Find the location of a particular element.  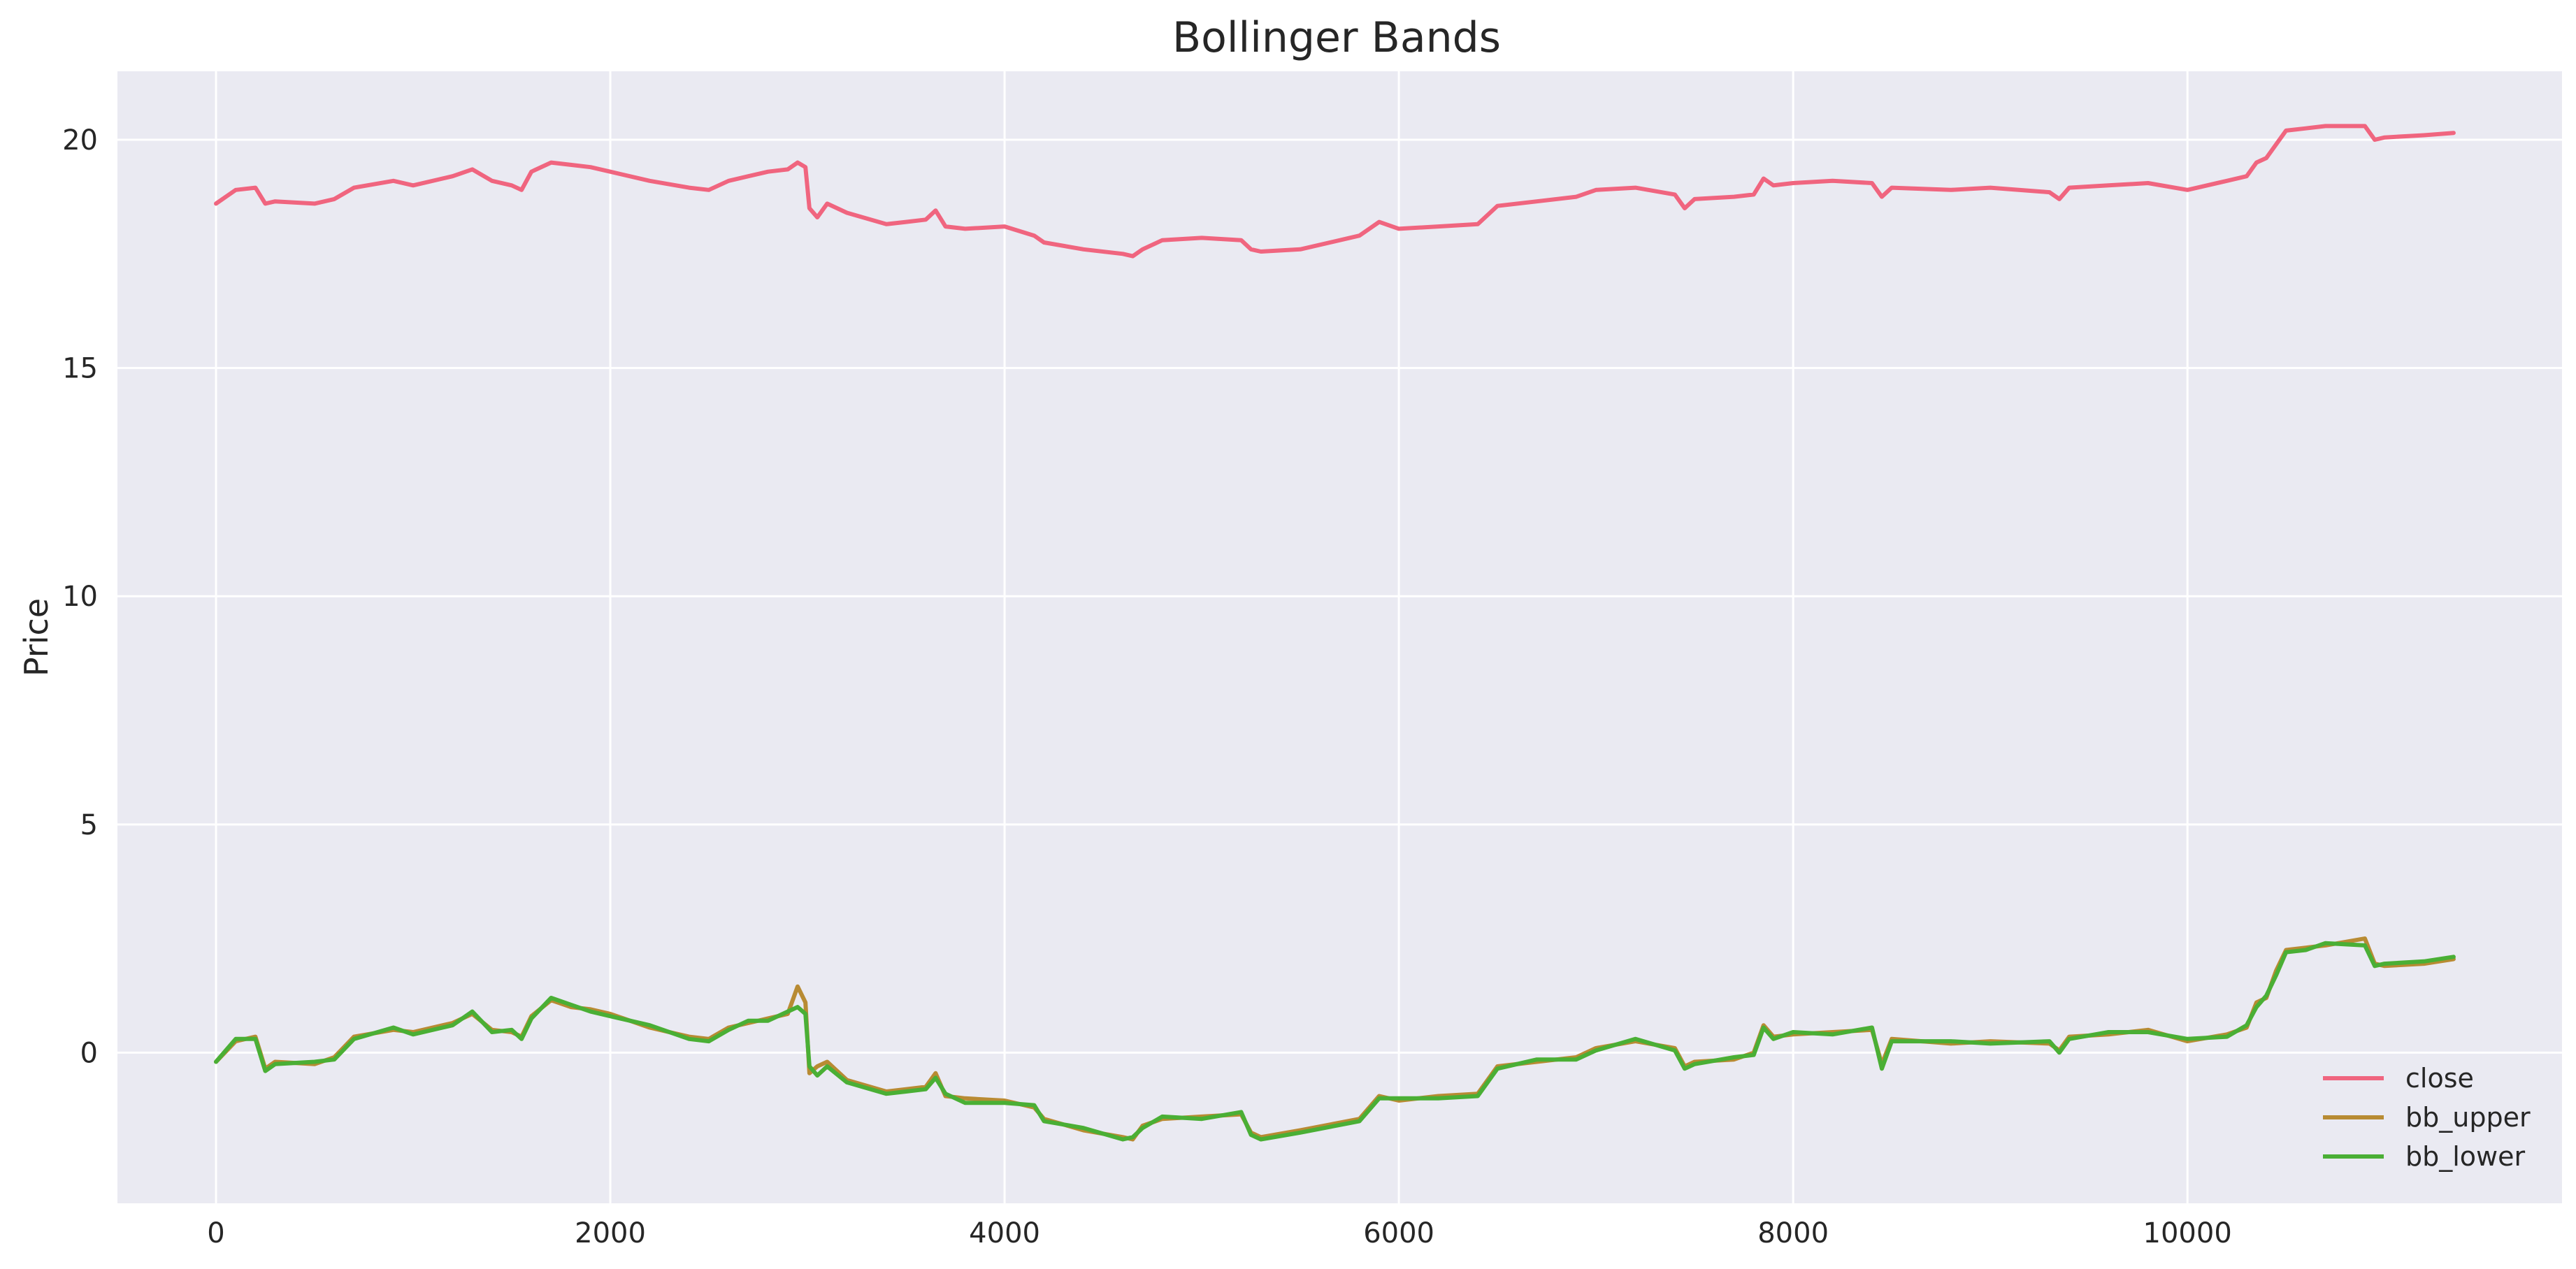

x-tick-label: 0 is located at coordinates (215, 1233).